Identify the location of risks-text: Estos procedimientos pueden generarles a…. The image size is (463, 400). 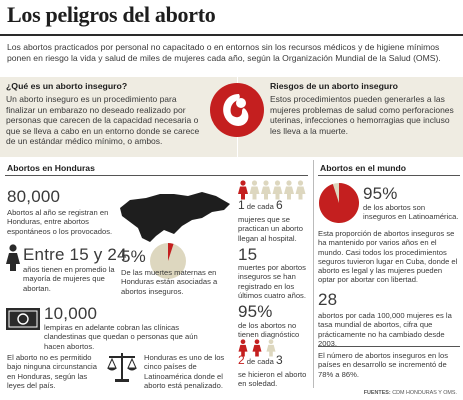
(362, 115).